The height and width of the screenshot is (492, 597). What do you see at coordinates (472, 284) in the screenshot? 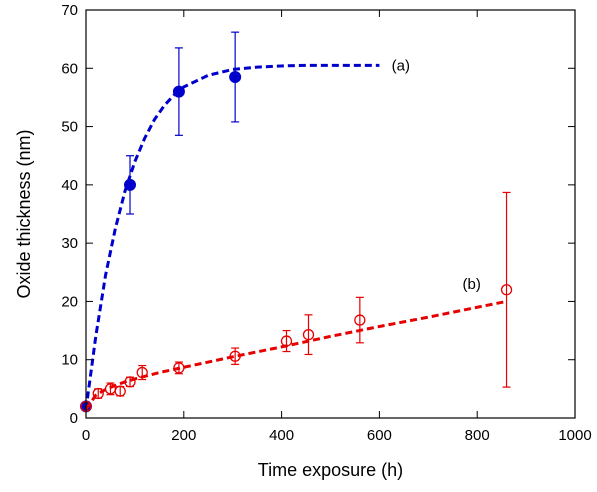
I see `series-b-annotation: (b)` at bounding box center [472, 284].